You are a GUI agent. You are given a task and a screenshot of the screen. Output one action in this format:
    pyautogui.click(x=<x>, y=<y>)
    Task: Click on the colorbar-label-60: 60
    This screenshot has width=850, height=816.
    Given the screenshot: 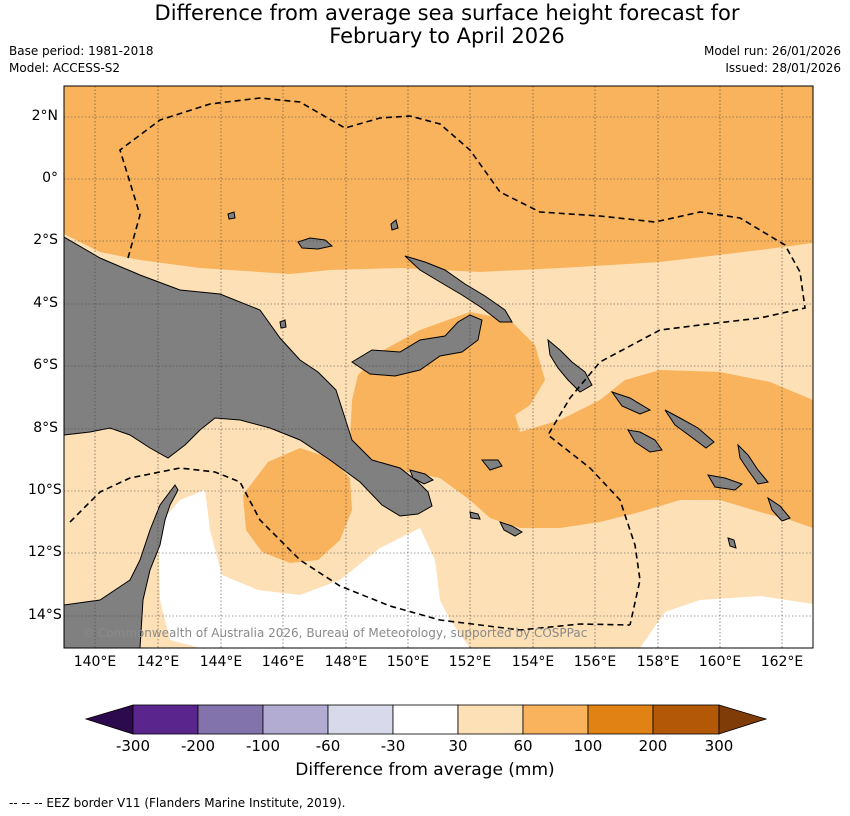 What is the action you would take?
    pyautogui.click(x=523, y=746)
    